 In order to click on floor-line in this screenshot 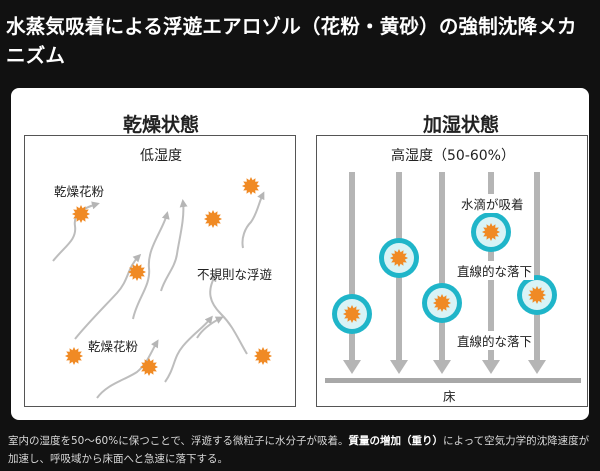, I will do `click(453, 380)`.